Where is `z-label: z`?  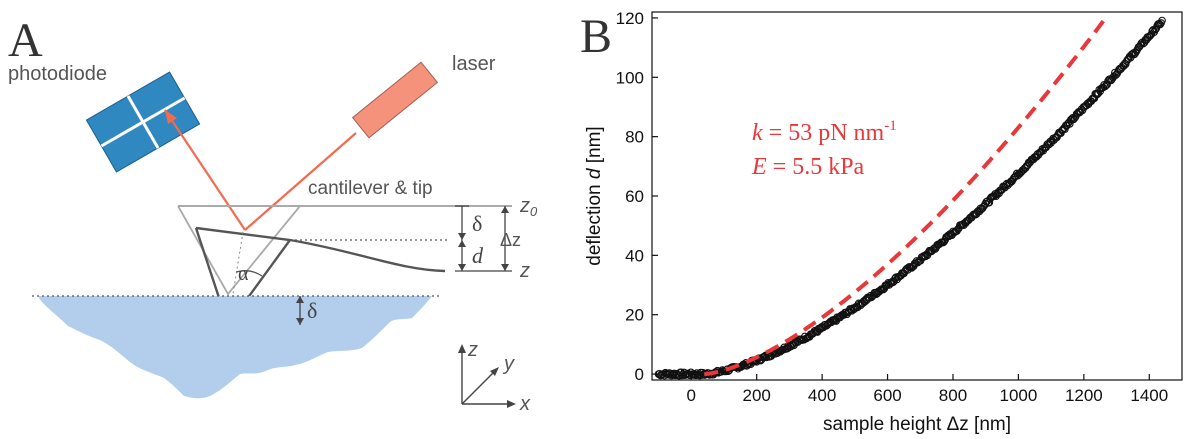 z-label: z is located at coordinates (524, 271).